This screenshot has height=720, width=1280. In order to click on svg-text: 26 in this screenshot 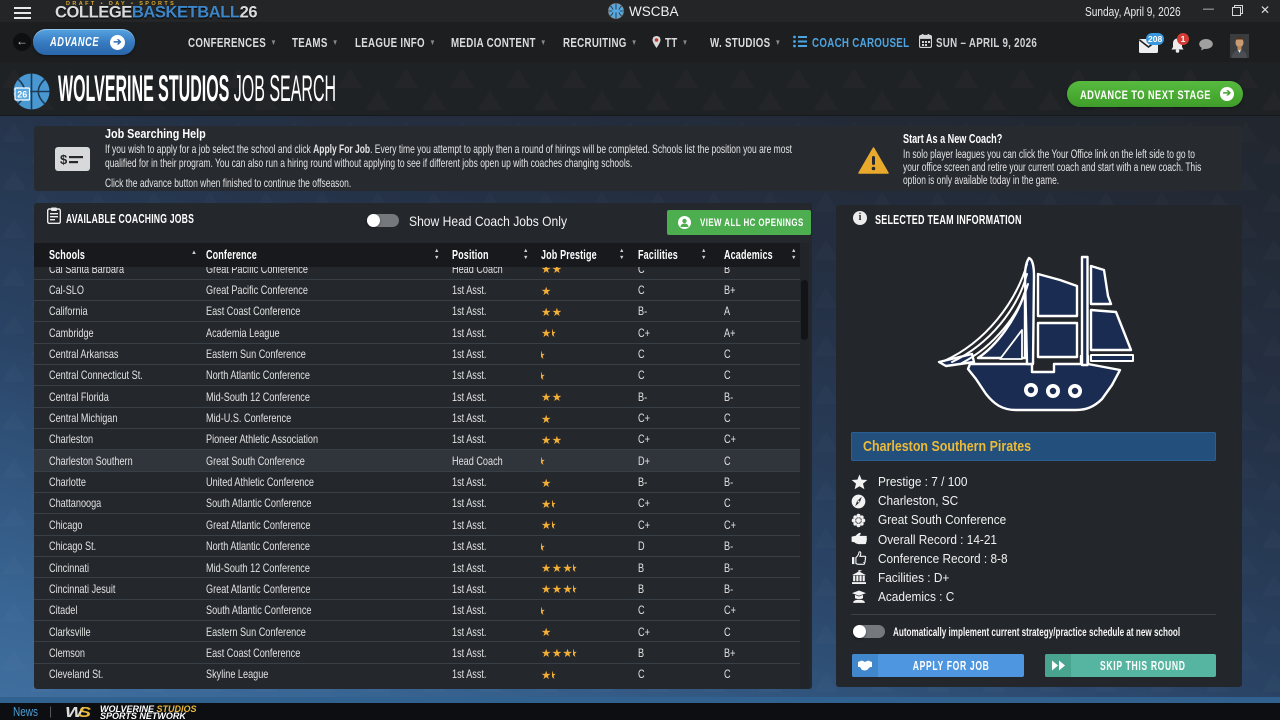, I will do `click(22, 95)`.